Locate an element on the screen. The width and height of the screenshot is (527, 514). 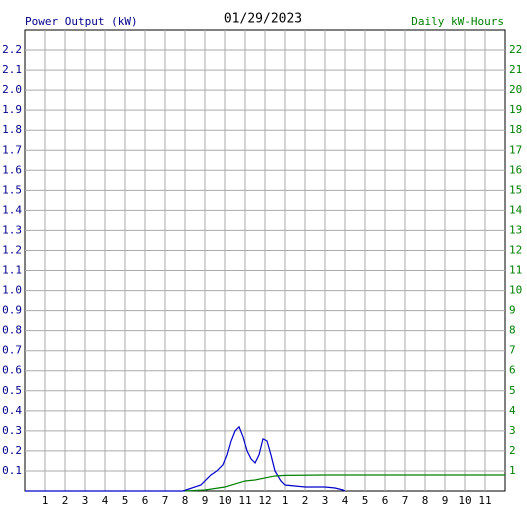
y-tick-label: 1.3 is located at coordinates (12, 229).